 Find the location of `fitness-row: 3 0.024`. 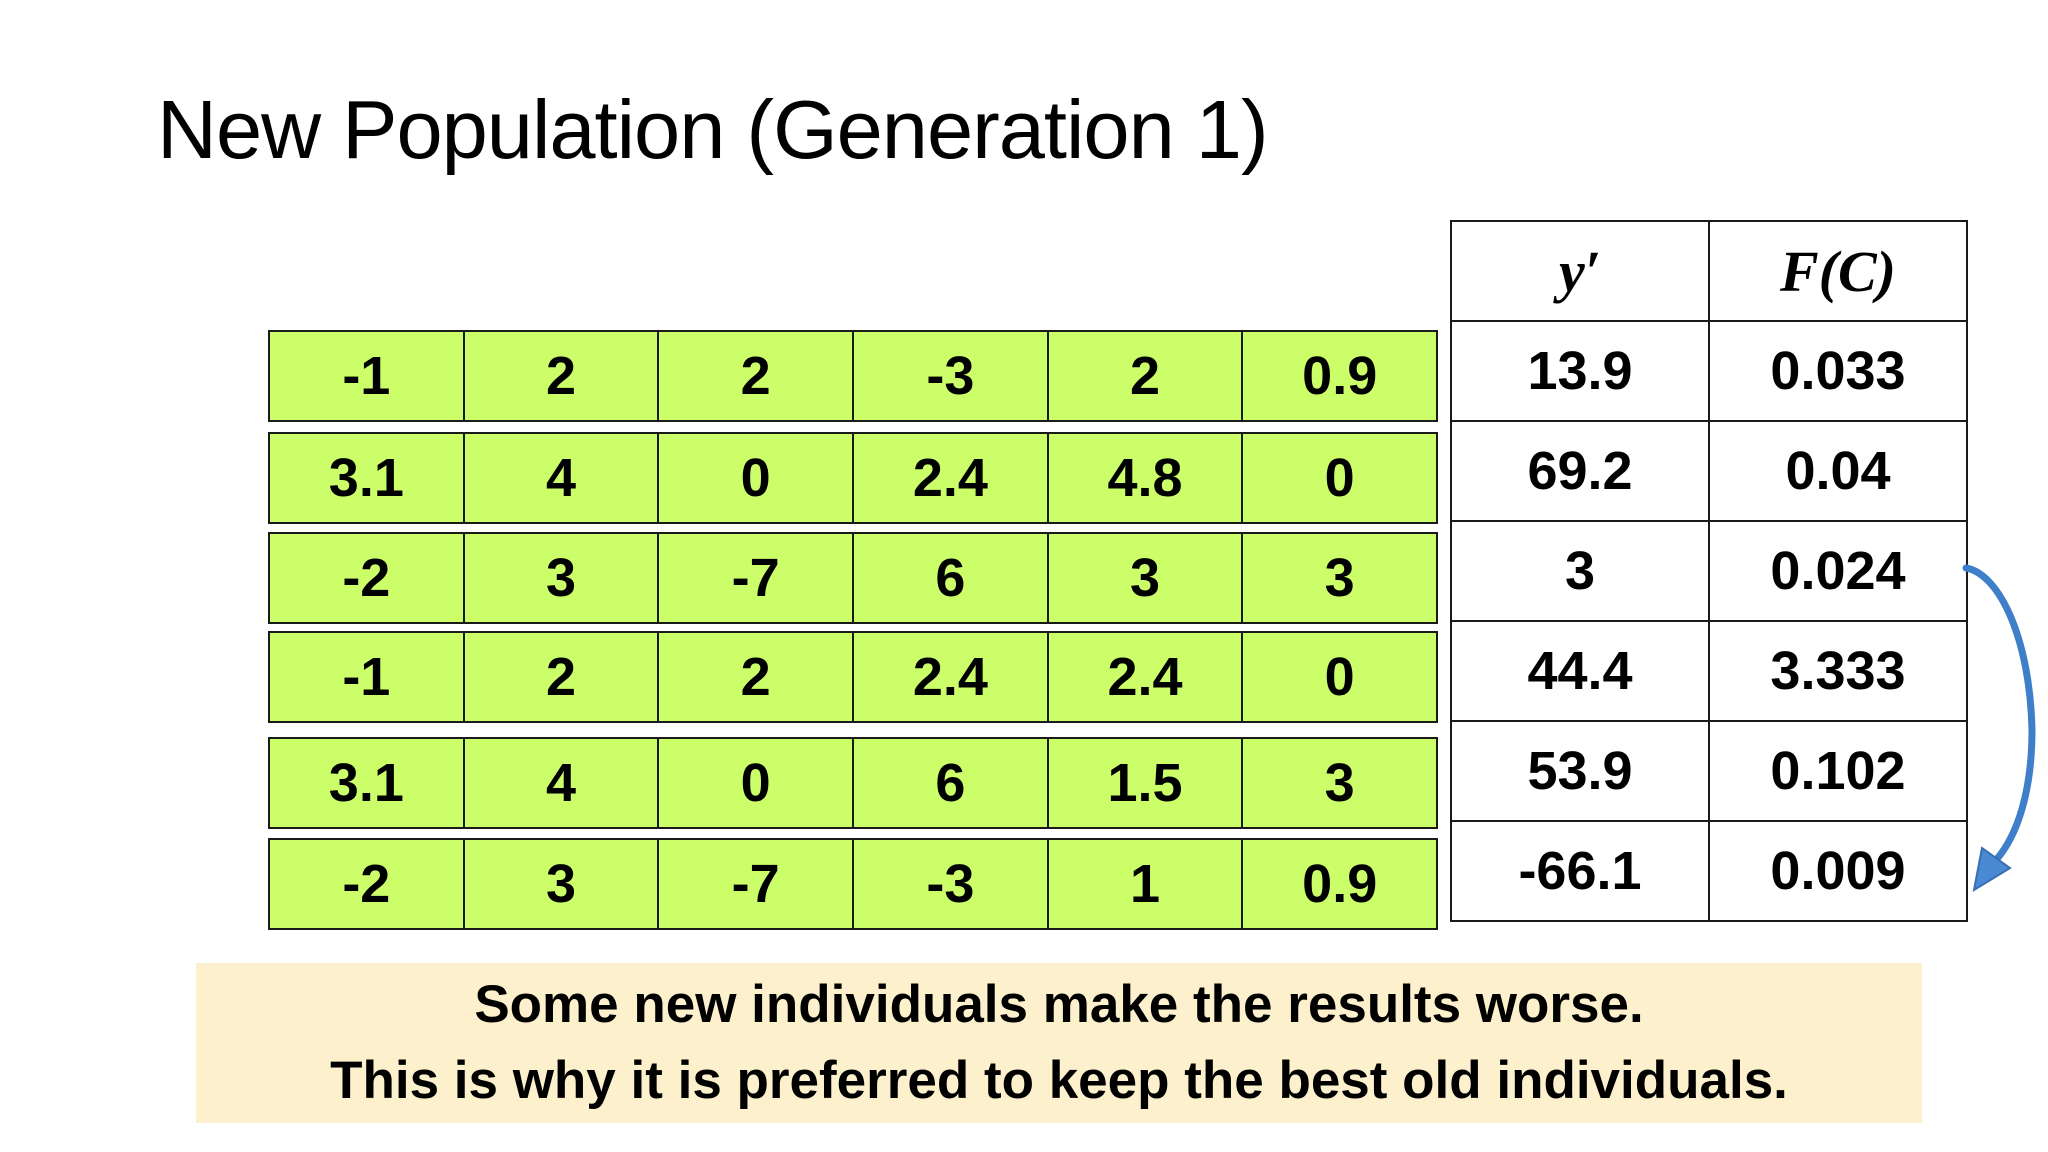

fitness-row: 3 0.024 is located at coordinates (1709, 571).